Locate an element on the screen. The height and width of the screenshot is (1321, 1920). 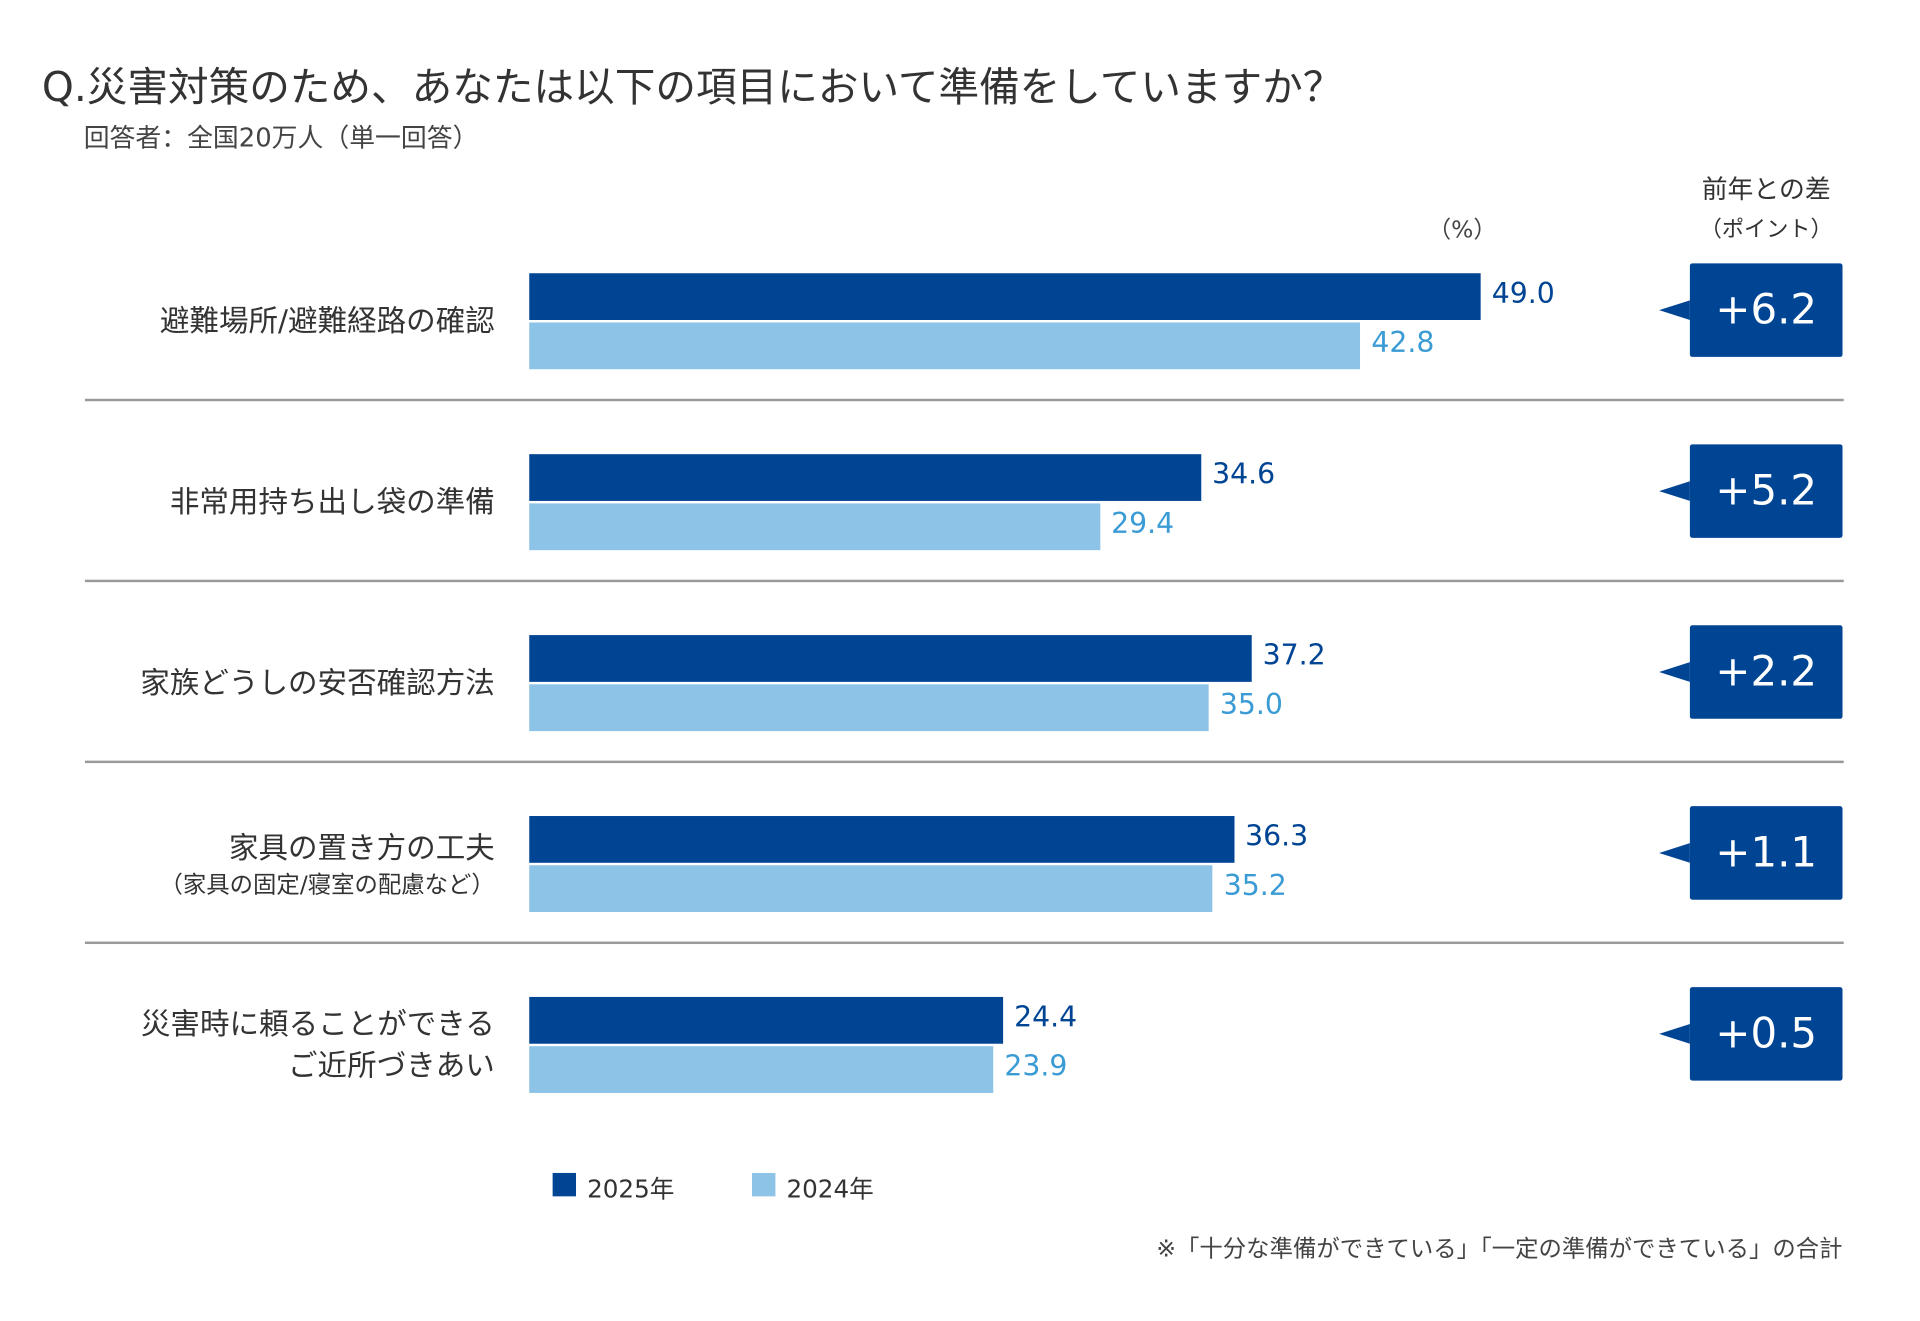
difference-badge: +0.5 is located at coordinates (1751, 1034).